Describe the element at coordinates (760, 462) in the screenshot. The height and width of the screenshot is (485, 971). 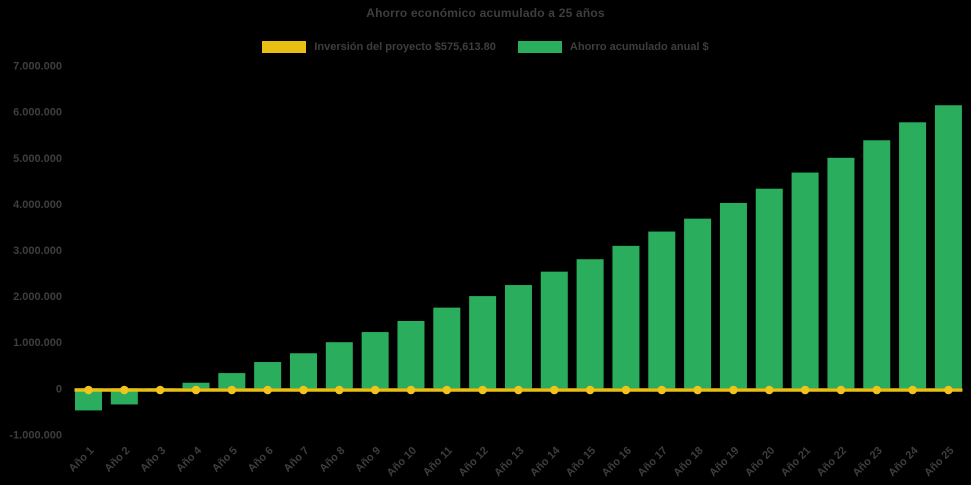
I see `x-category-label: Año 20` at that location.